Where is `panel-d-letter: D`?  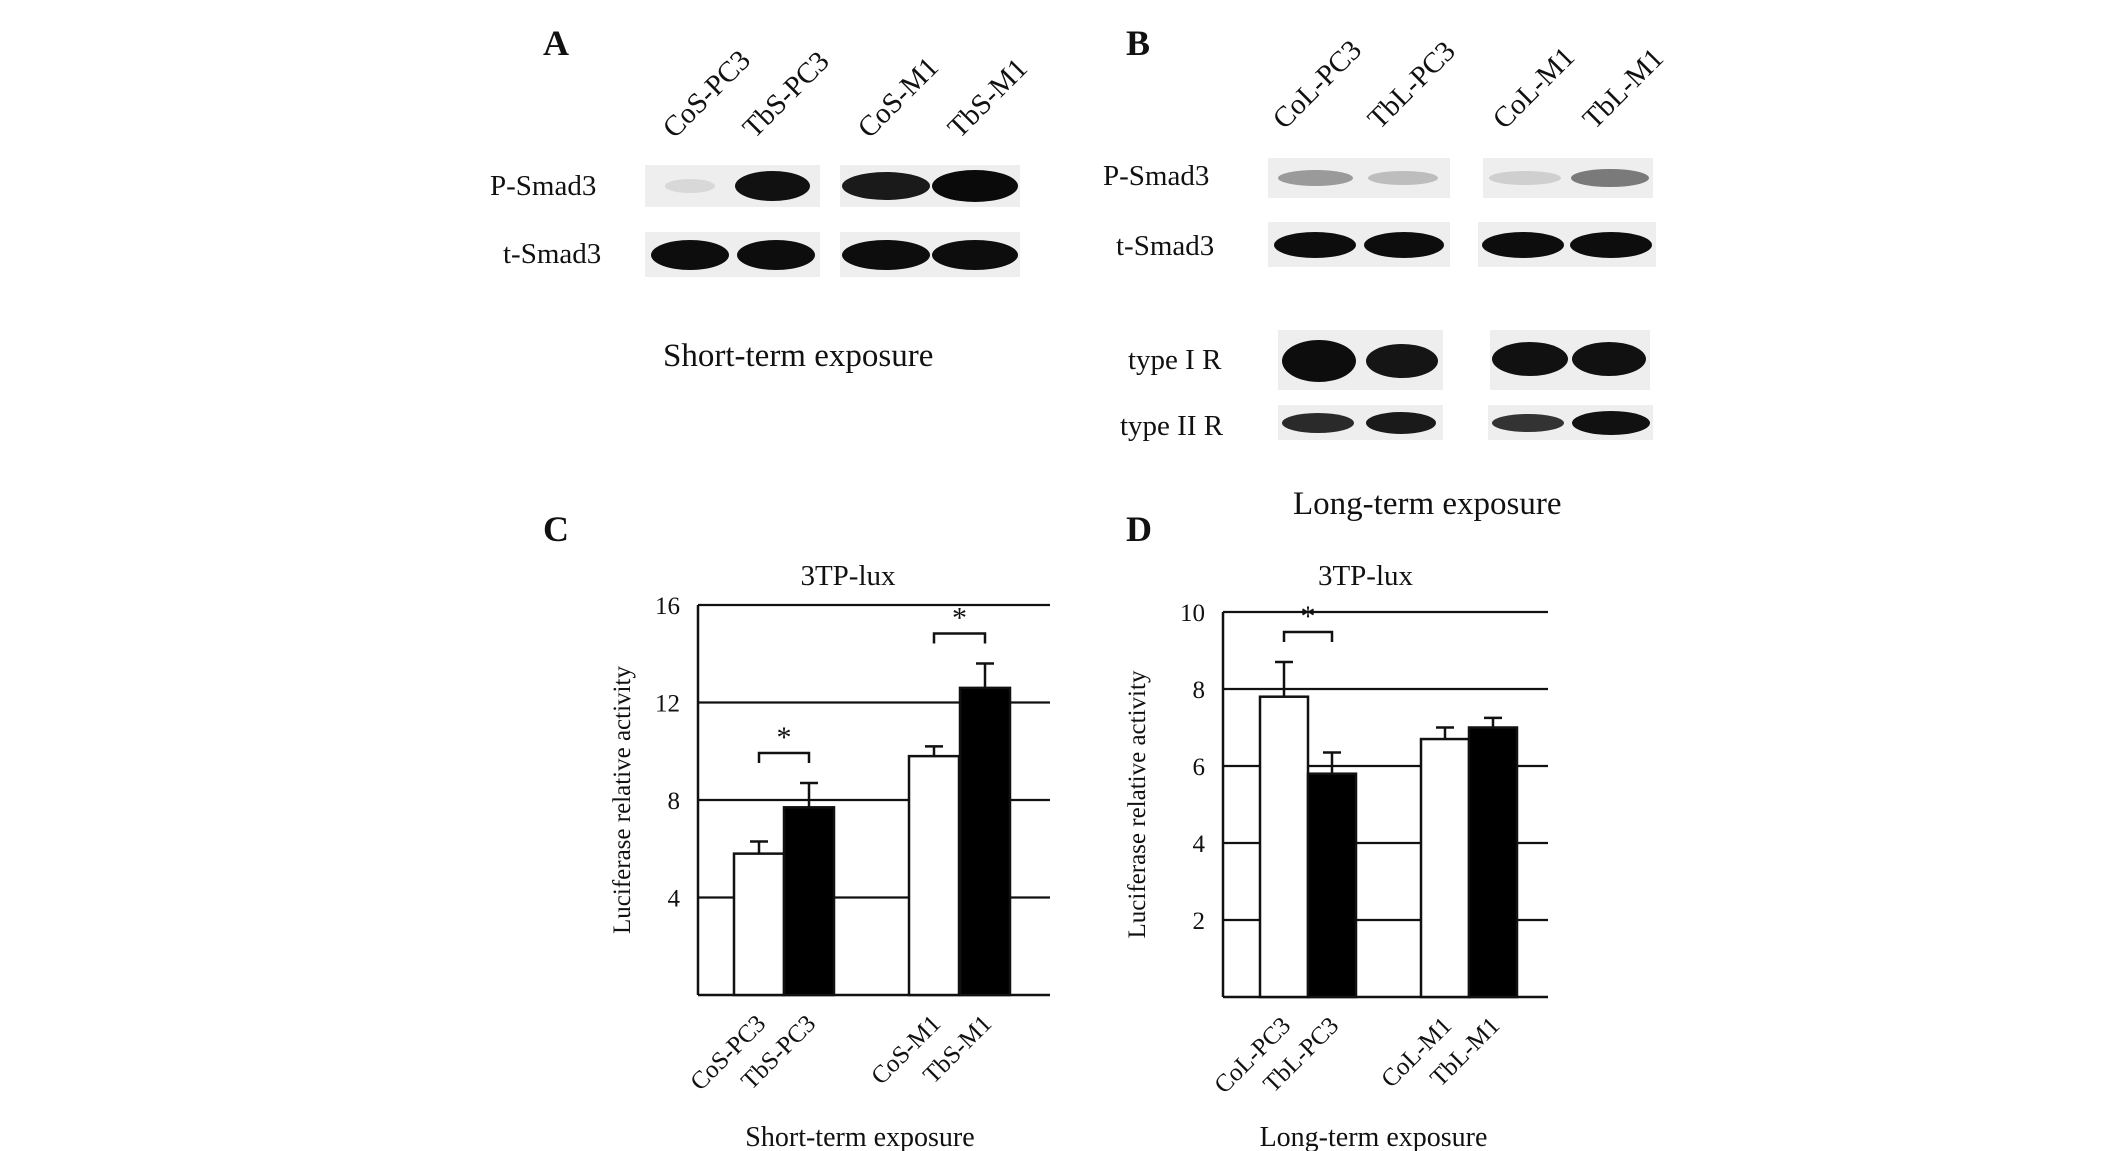 panel-d-letter: D is located at coordinates (1139, 529).